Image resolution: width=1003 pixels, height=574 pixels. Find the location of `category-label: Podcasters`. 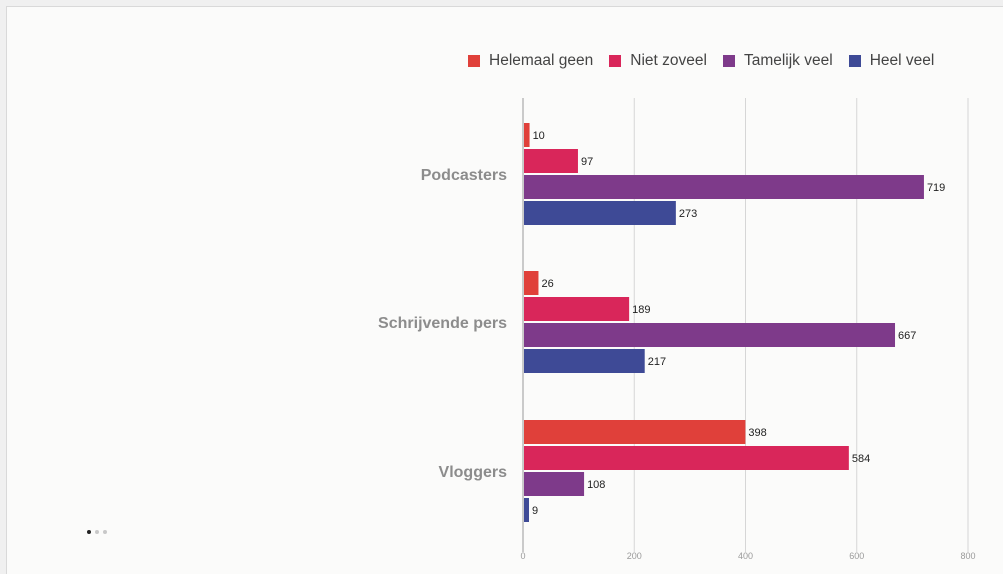

category-label: Podcasters is located at coordinates (464, 175).